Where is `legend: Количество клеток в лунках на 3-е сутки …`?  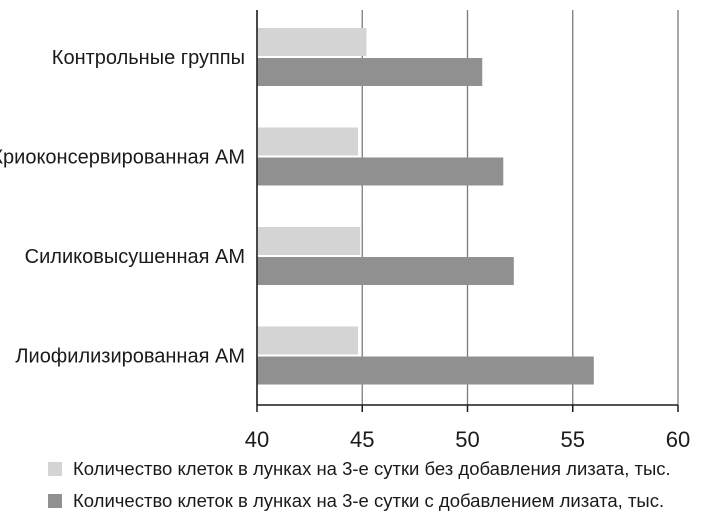 legend: Количество клеток в лунках на 3-е сутки … is located at coordinates (359, 484).